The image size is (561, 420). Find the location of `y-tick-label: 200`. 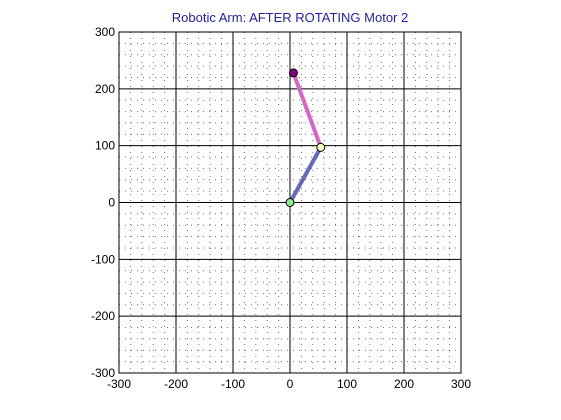

y-tick-label: 200 is located at coordinates (105, 89).